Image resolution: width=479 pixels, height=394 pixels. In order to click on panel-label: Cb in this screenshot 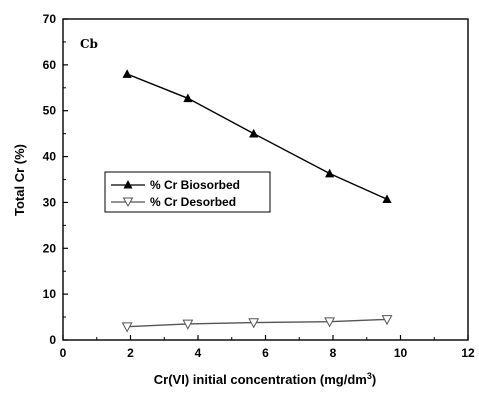, I will do `click(89, 44)`.